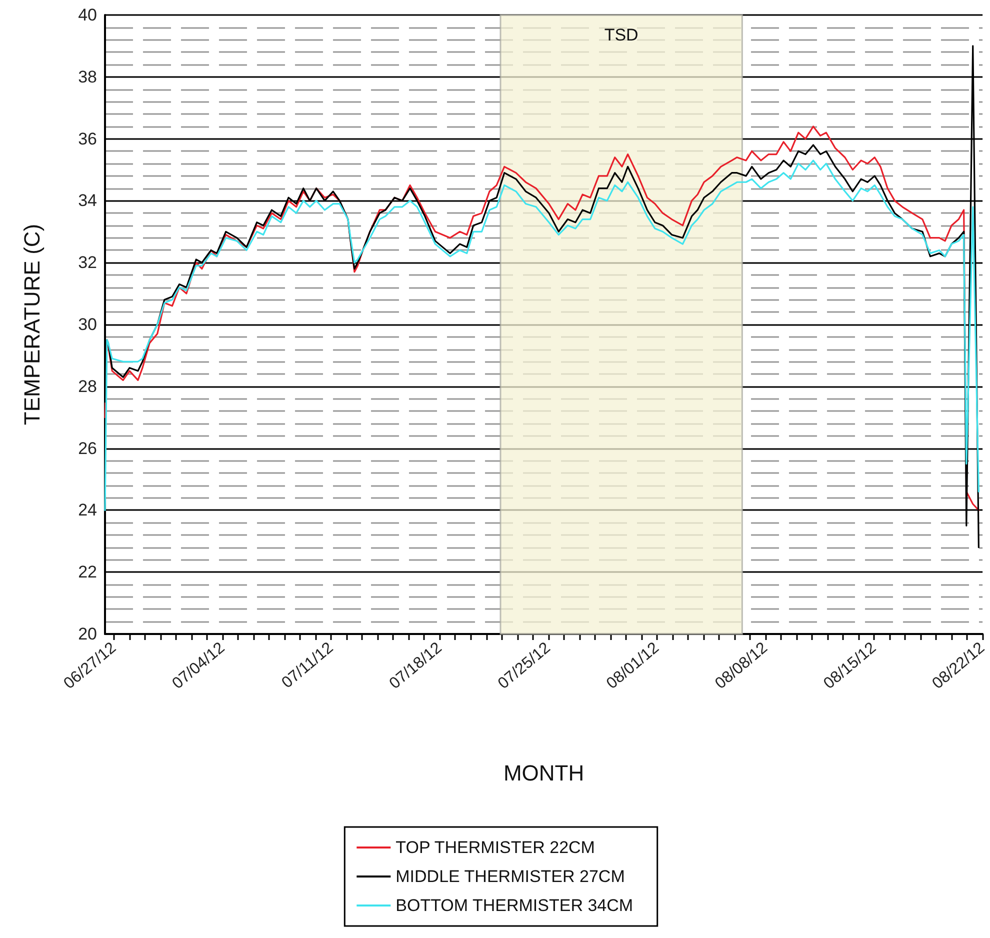  What do you see at coordinates (87, 572) in the screenshot?
I see `y-tick-label: 22` at bounding box center [87, 572].